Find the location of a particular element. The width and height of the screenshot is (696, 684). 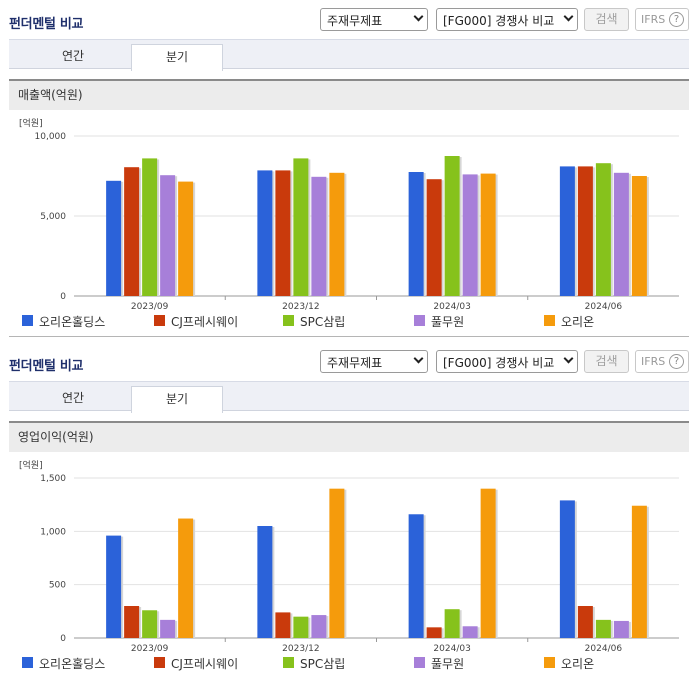

y-tick-label: 5,000 is located at coordinates (53, 217).